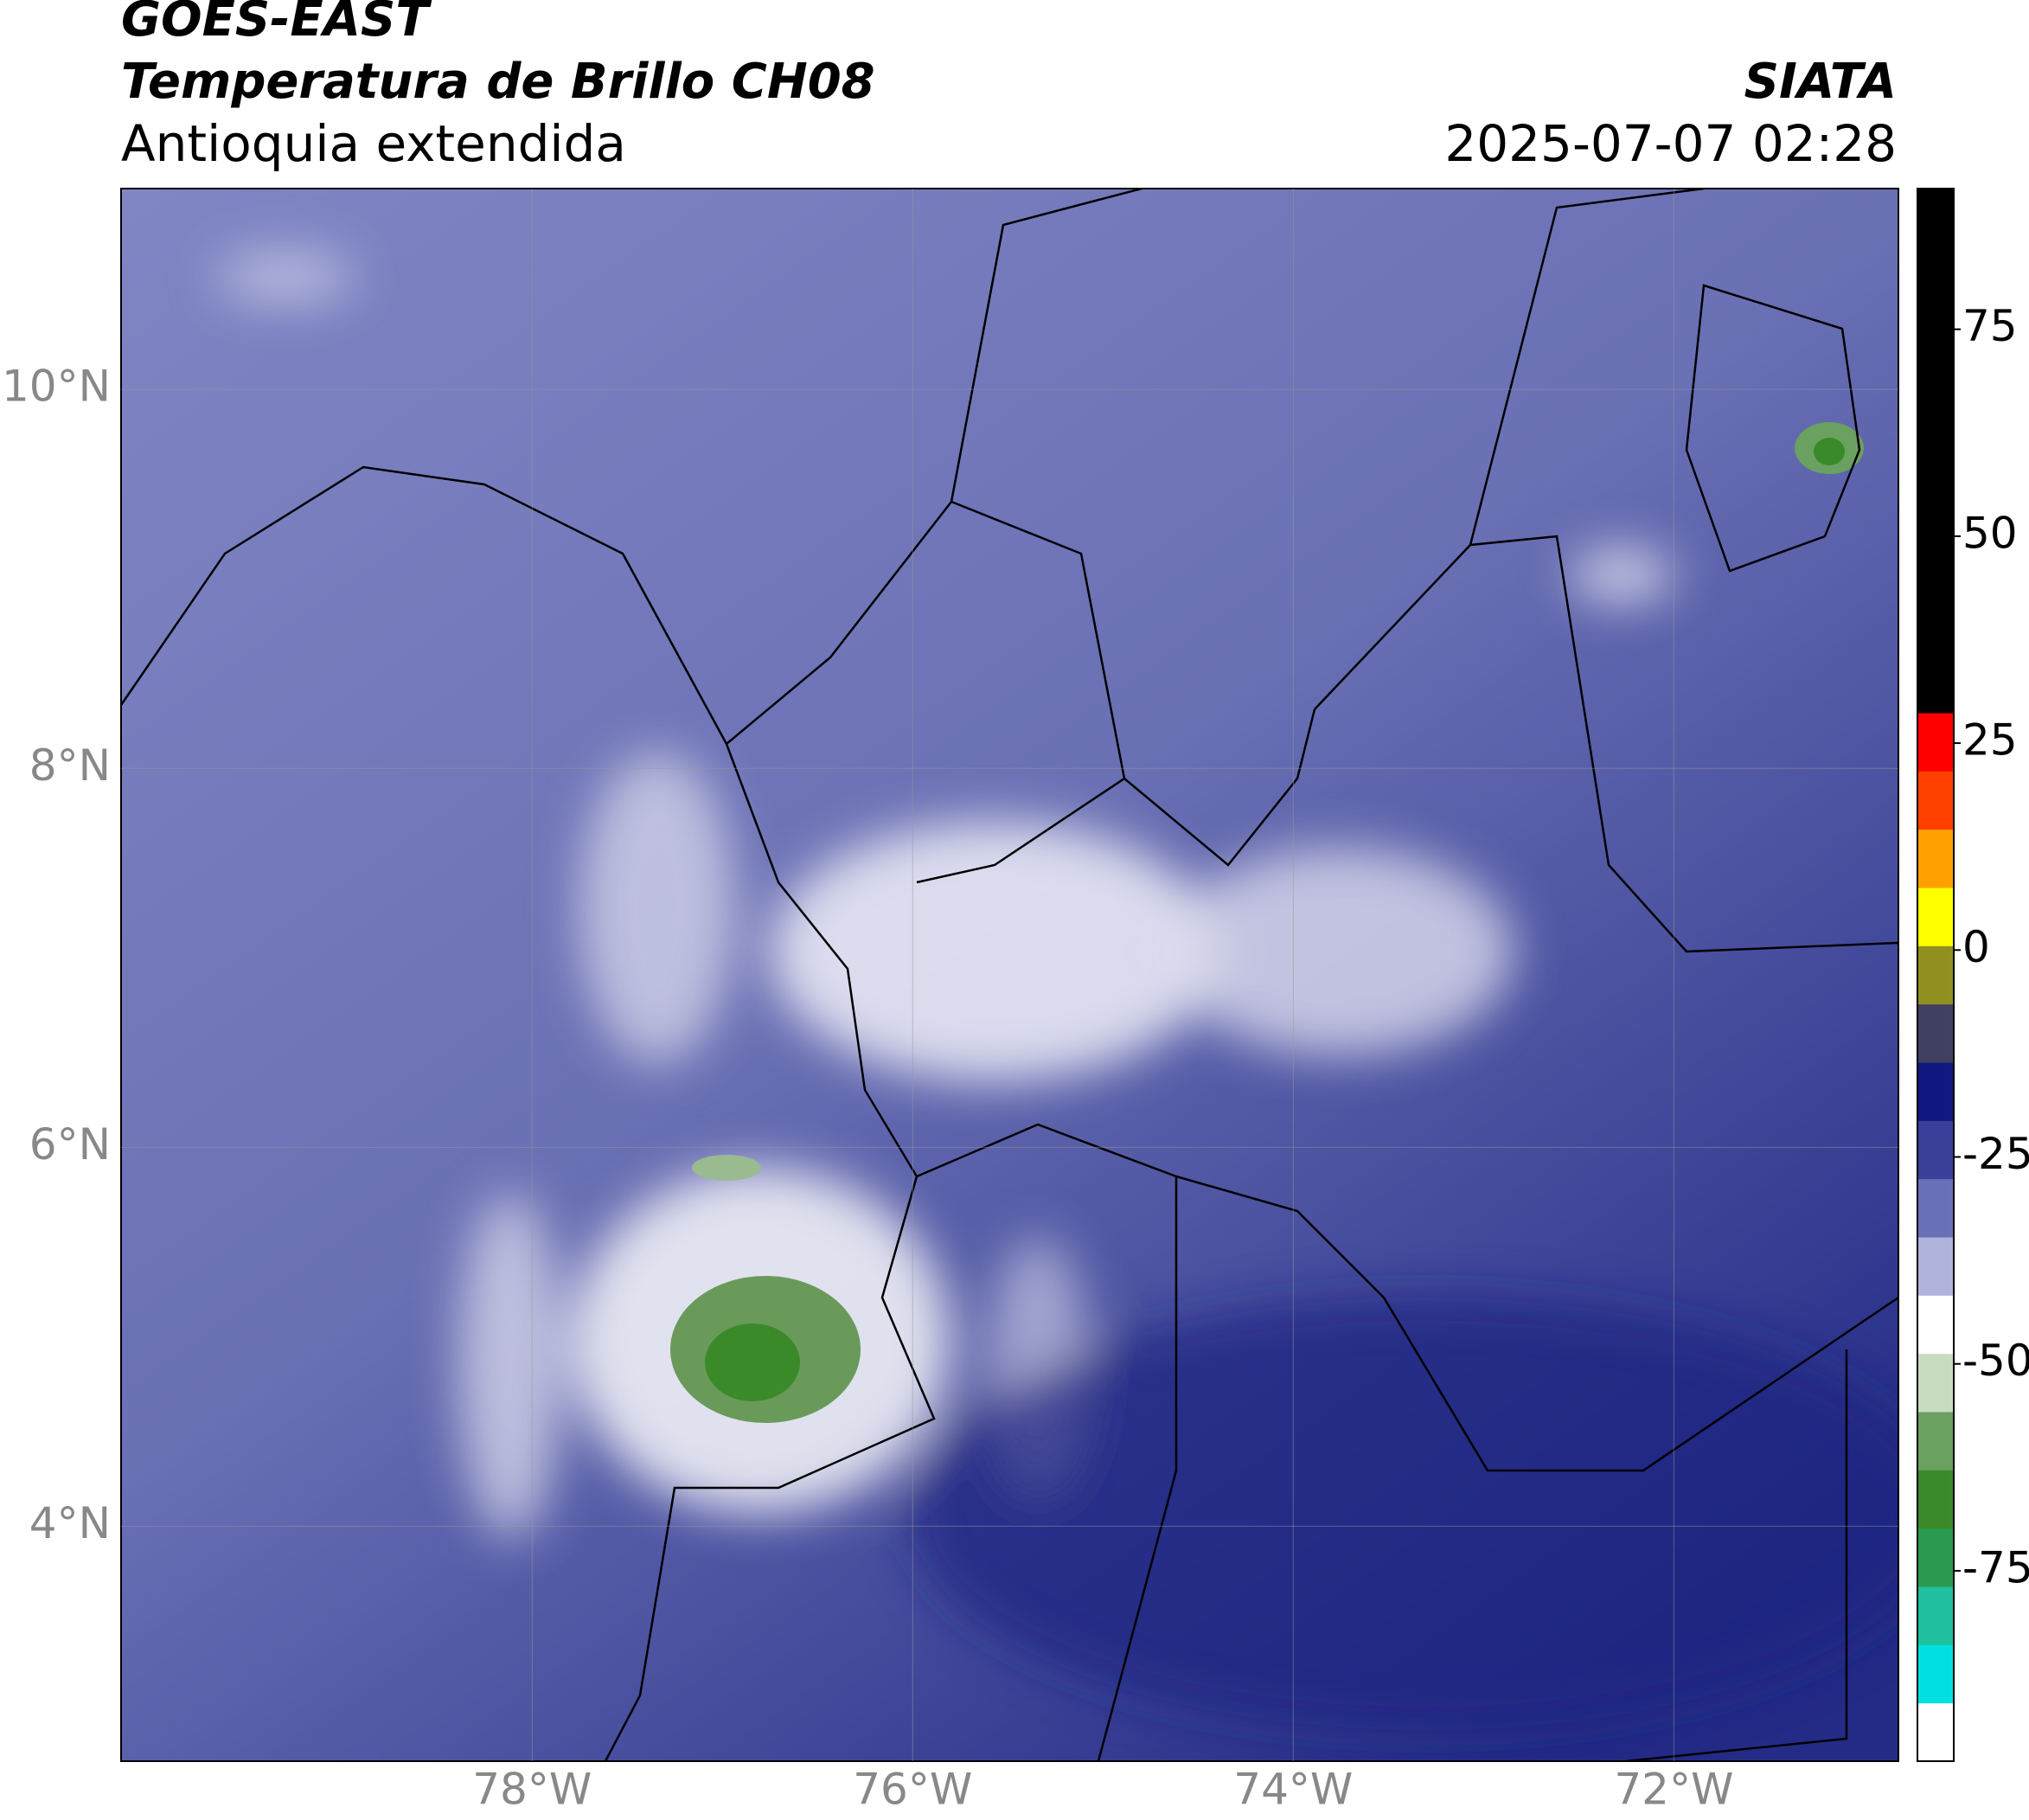 The width and height of the screenshot is (2029, 1820). Describe the element at coordinates (532, 1790) in the screenshot. I see `x-tick-label: 78°W` at that location.